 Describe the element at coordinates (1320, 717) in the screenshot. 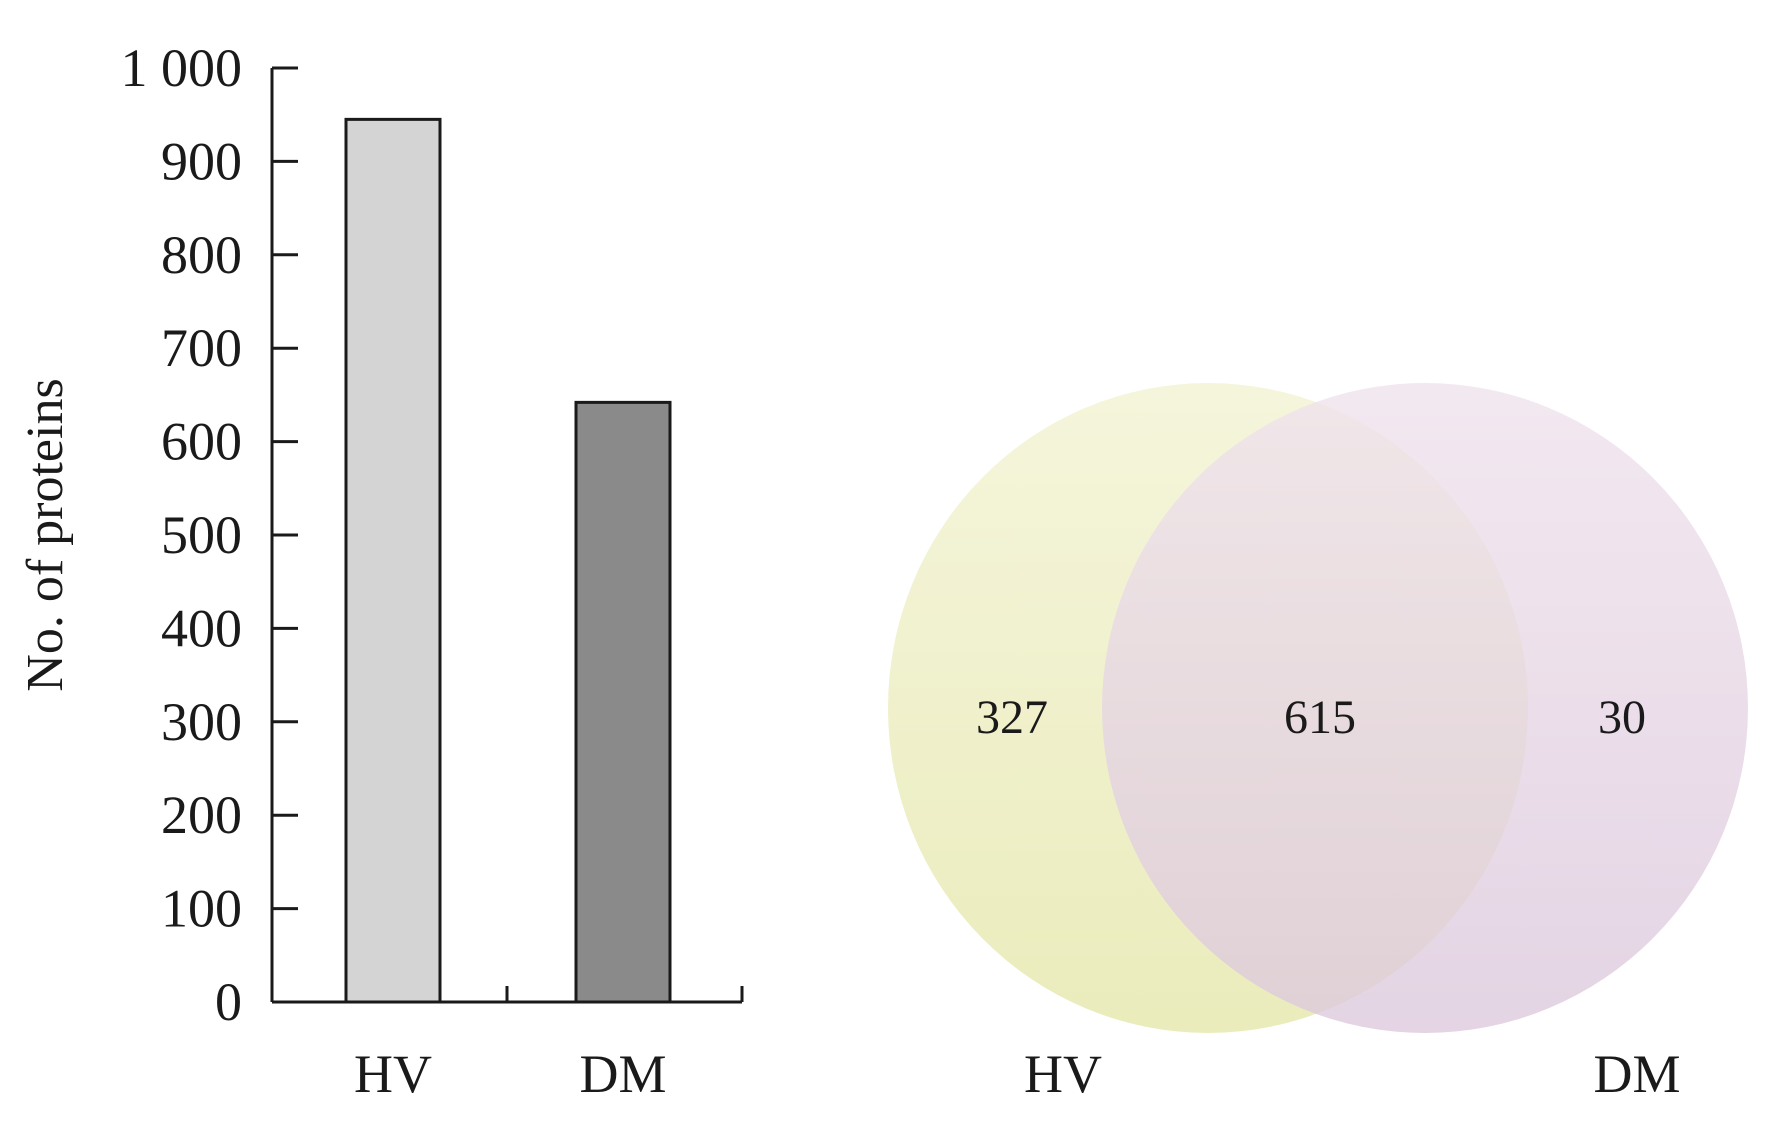

I see `venn-intersection-count: 615` at that location.